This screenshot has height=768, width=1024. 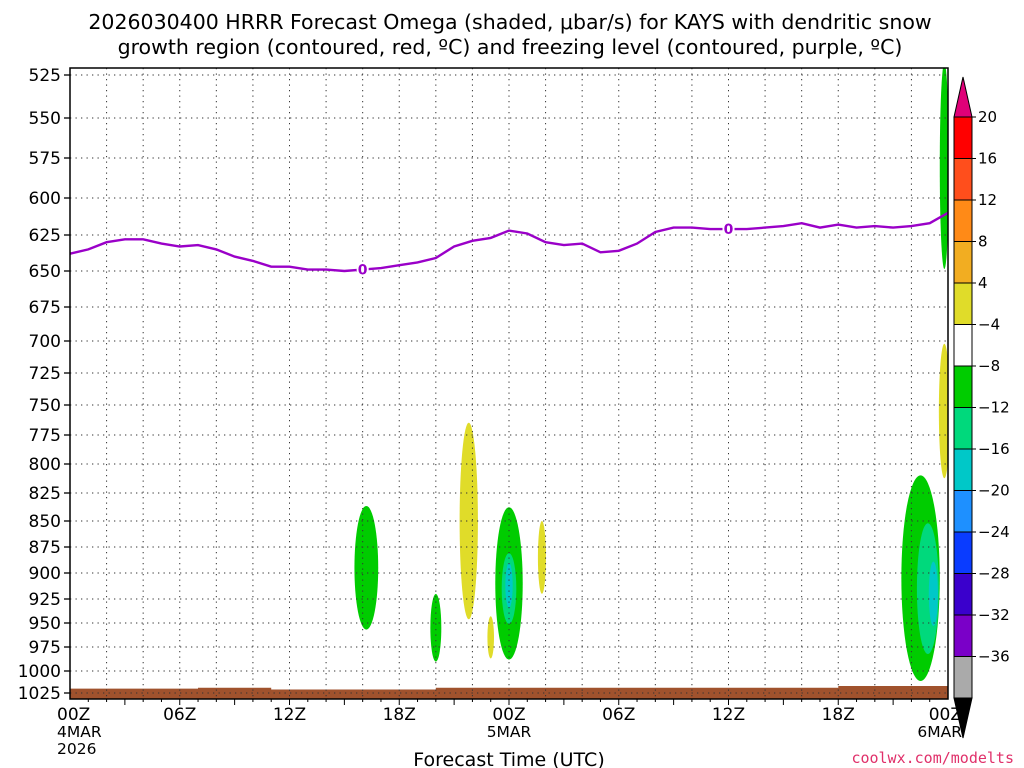 I want to click on terrain-fill, so click(x=509, y=692).